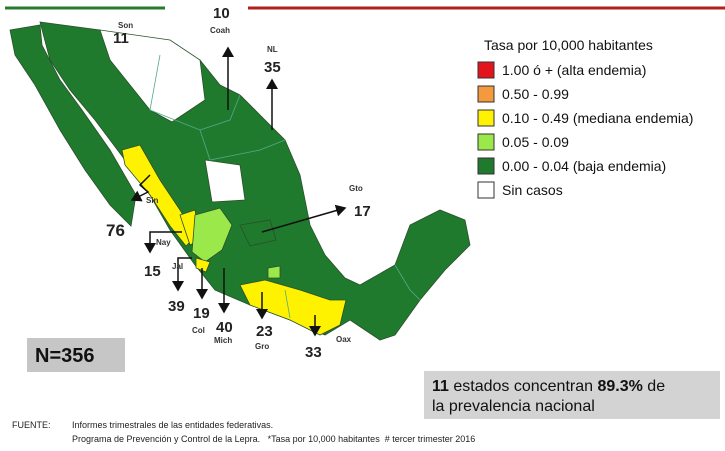 Image resolution: width=725 pixels, height=451 pixels. What do you see at coordinates (532, 190) in the screenshot?
I see `legend-label: Sin casos` at bounding box center [532, 190].